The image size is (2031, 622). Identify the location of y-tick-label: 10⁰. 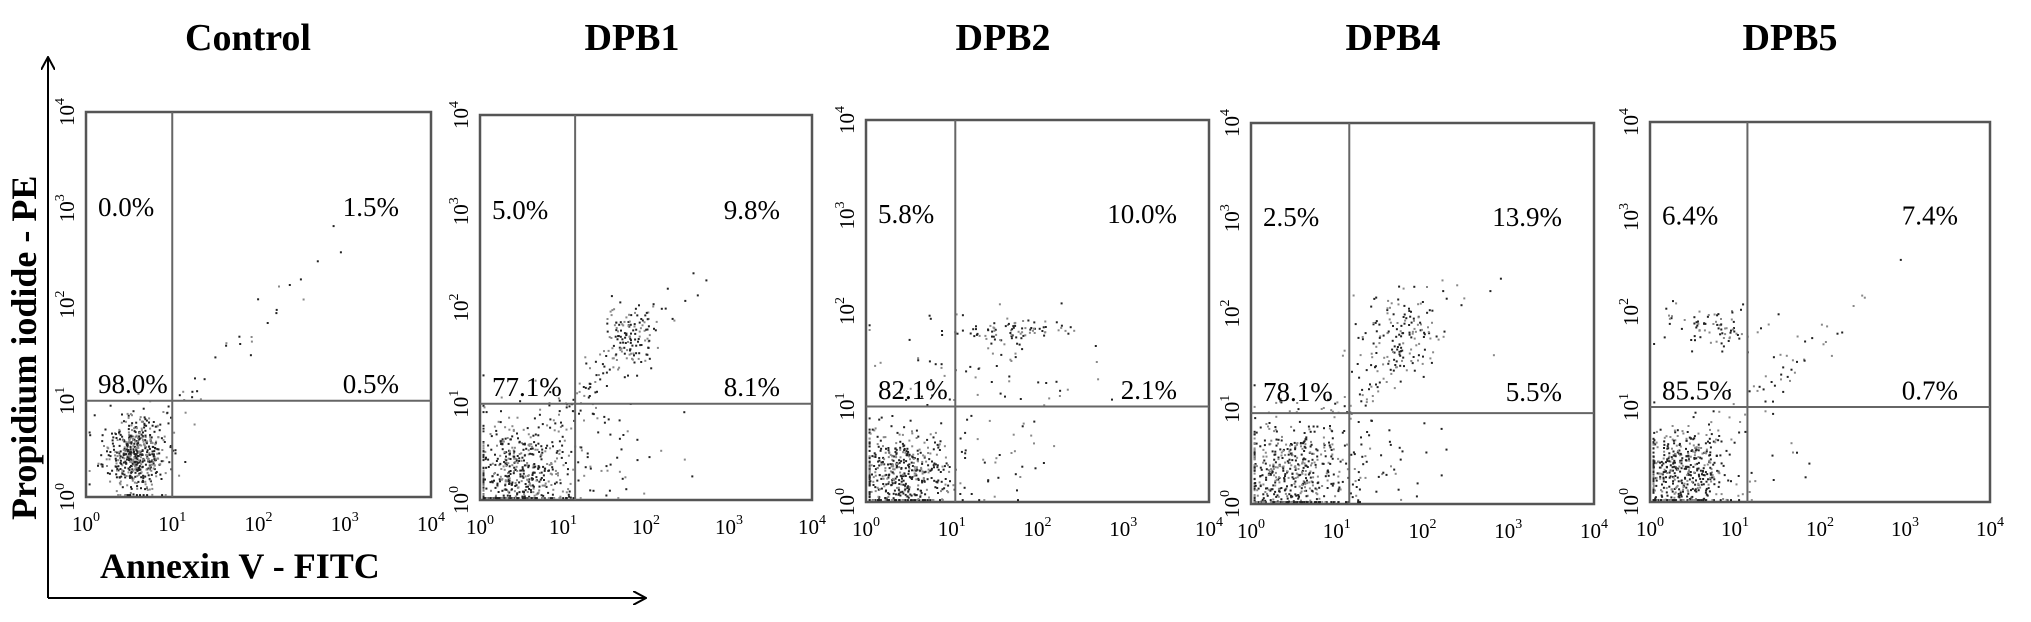
(460, 500).